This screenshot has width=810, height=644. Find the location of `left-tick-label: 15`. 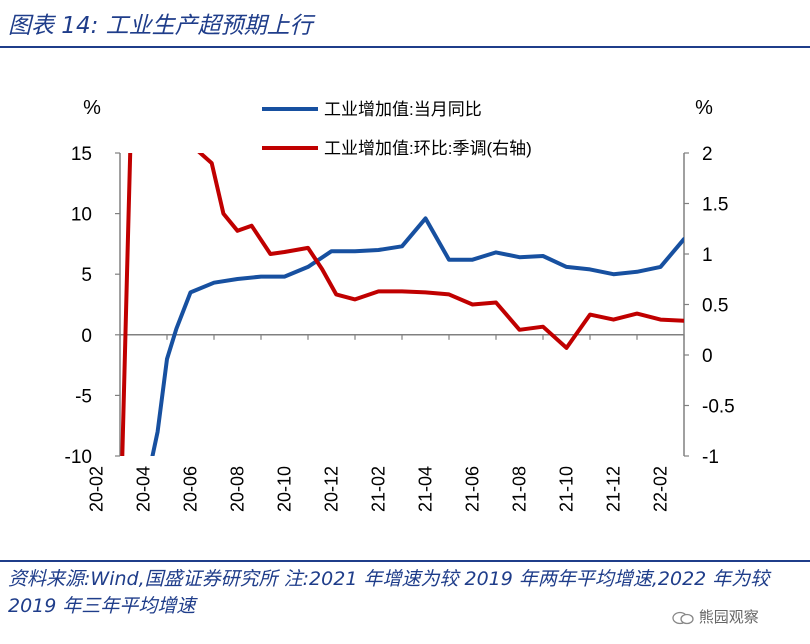

left-tick-label: 15 is located at coordinates (81, 154).